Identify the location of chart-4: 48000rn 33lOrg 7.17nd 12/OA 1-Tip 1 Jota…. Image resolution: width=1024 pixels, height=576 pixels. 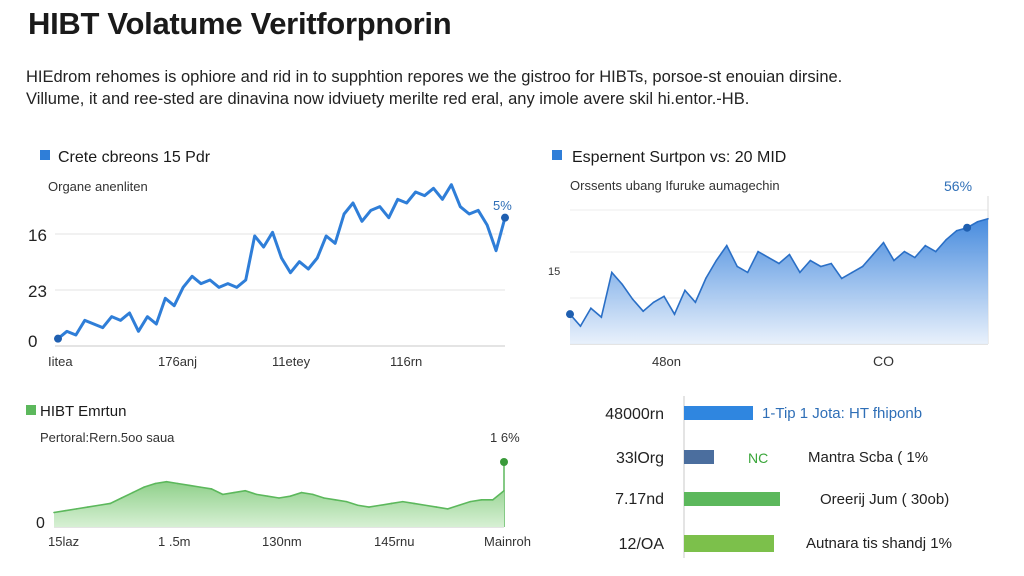
(778, 477).